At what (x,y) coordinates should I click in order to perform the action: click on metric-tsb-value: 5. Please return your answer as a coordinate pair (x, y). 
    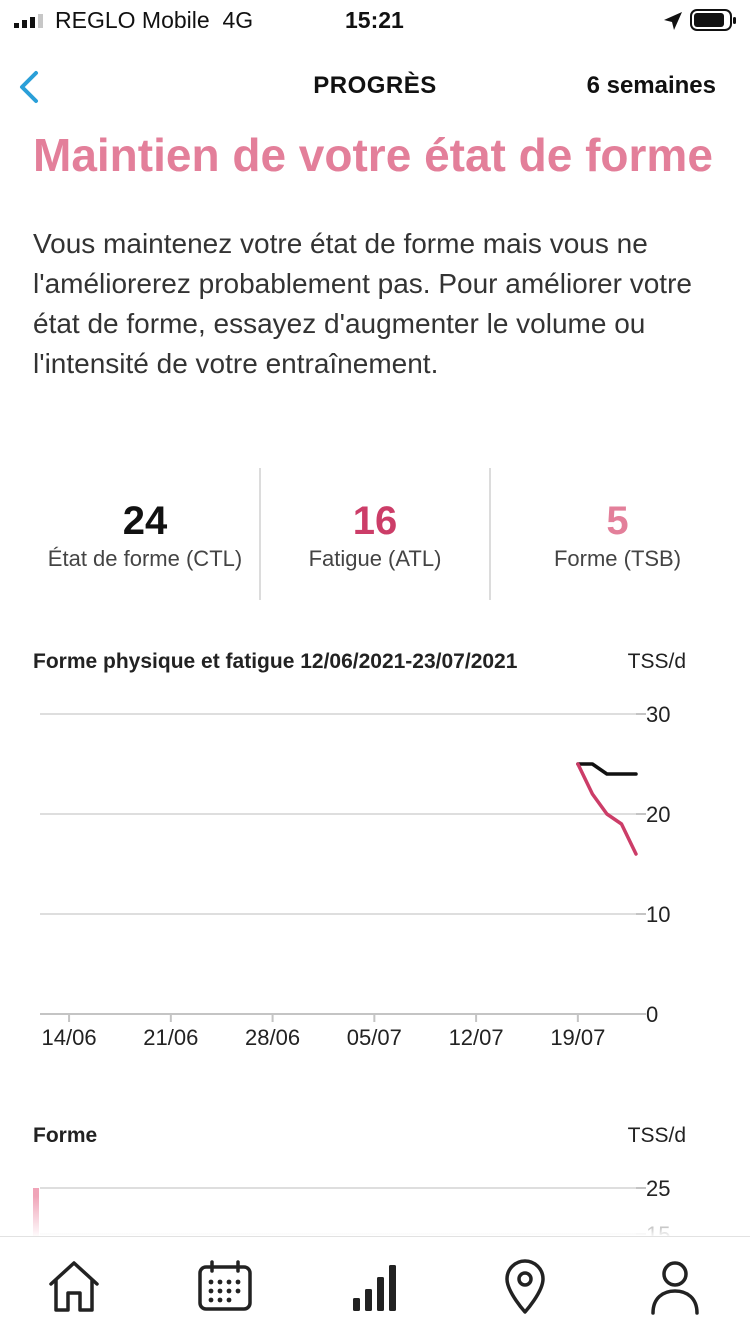
    Looking at the image, I should click on (617, 521).